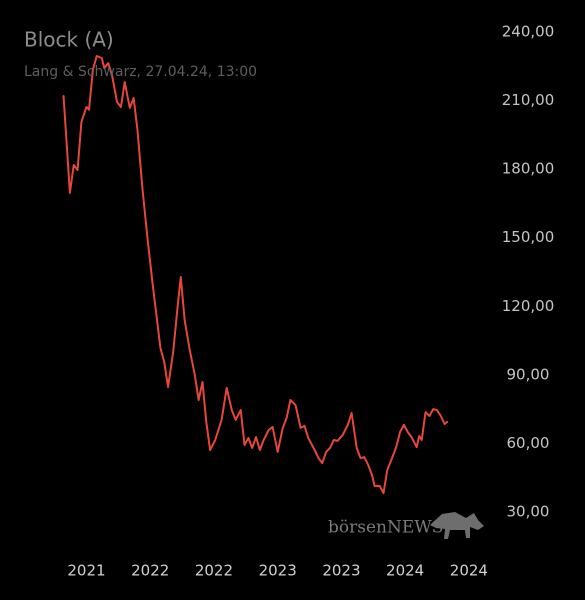 The height and width of the screenshot is (600, 585). What do you see at coordinates (528, 306) in the screenshot?
I see `y-tick-label: 120,00` at bounding box center [528, 306].